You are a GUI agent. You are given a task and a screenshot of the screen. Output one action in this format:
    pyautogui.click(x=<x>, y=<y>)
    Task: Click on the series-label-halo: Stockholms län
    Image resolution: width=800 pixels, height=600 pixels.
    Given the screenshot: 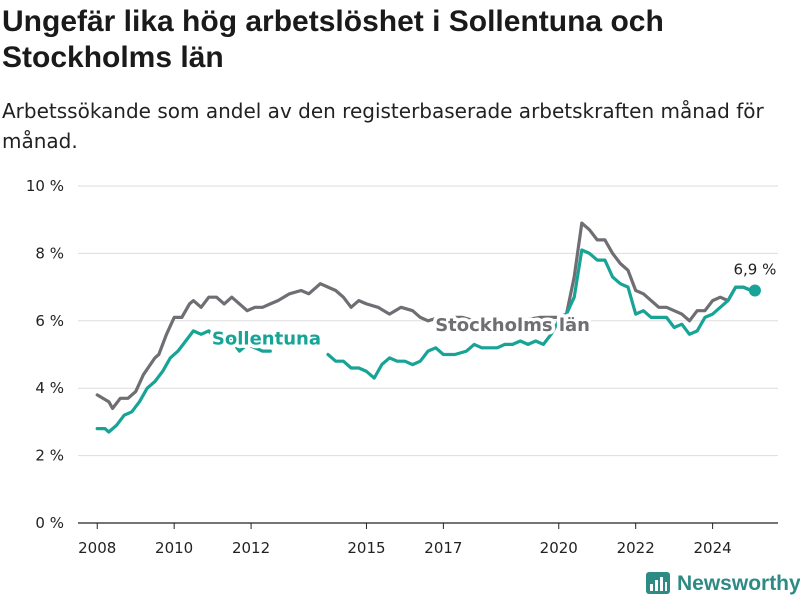 What is the action you would take?
    pyautogui.click(x=512, y=325)
    